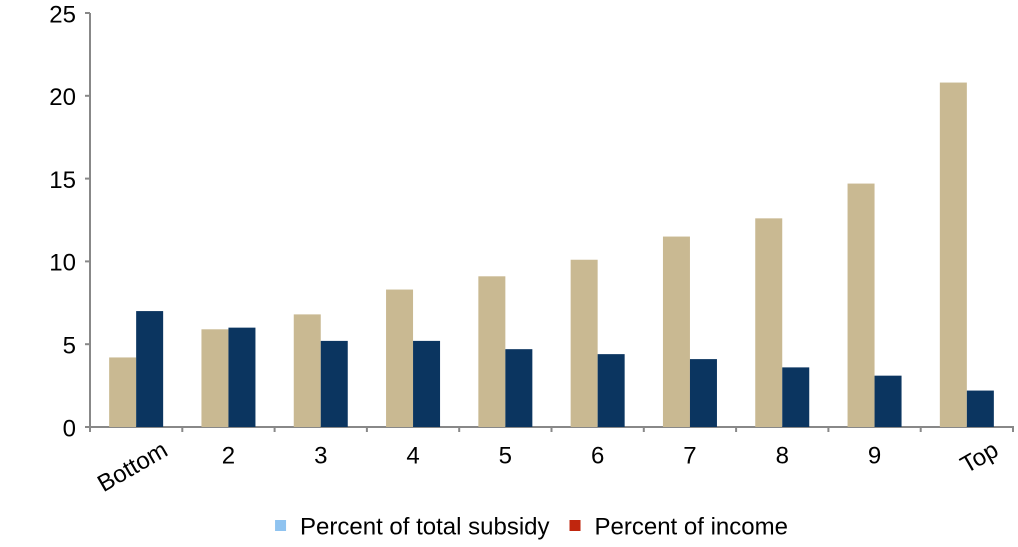 This screenshot has width=1018, height=547. Describe the element at coordinates (597, 455) in the screenshot. I see `x-tick-label: 6` at that location.